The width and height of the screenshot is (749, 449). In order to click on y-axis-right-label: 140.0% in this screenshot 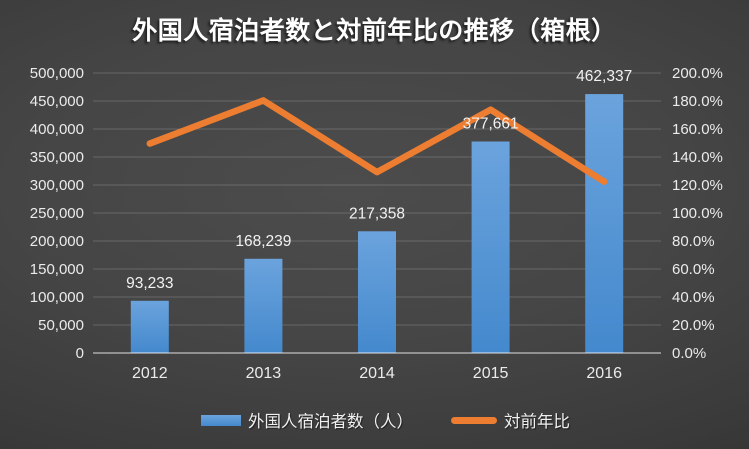, I will do `click(697, 157)`.